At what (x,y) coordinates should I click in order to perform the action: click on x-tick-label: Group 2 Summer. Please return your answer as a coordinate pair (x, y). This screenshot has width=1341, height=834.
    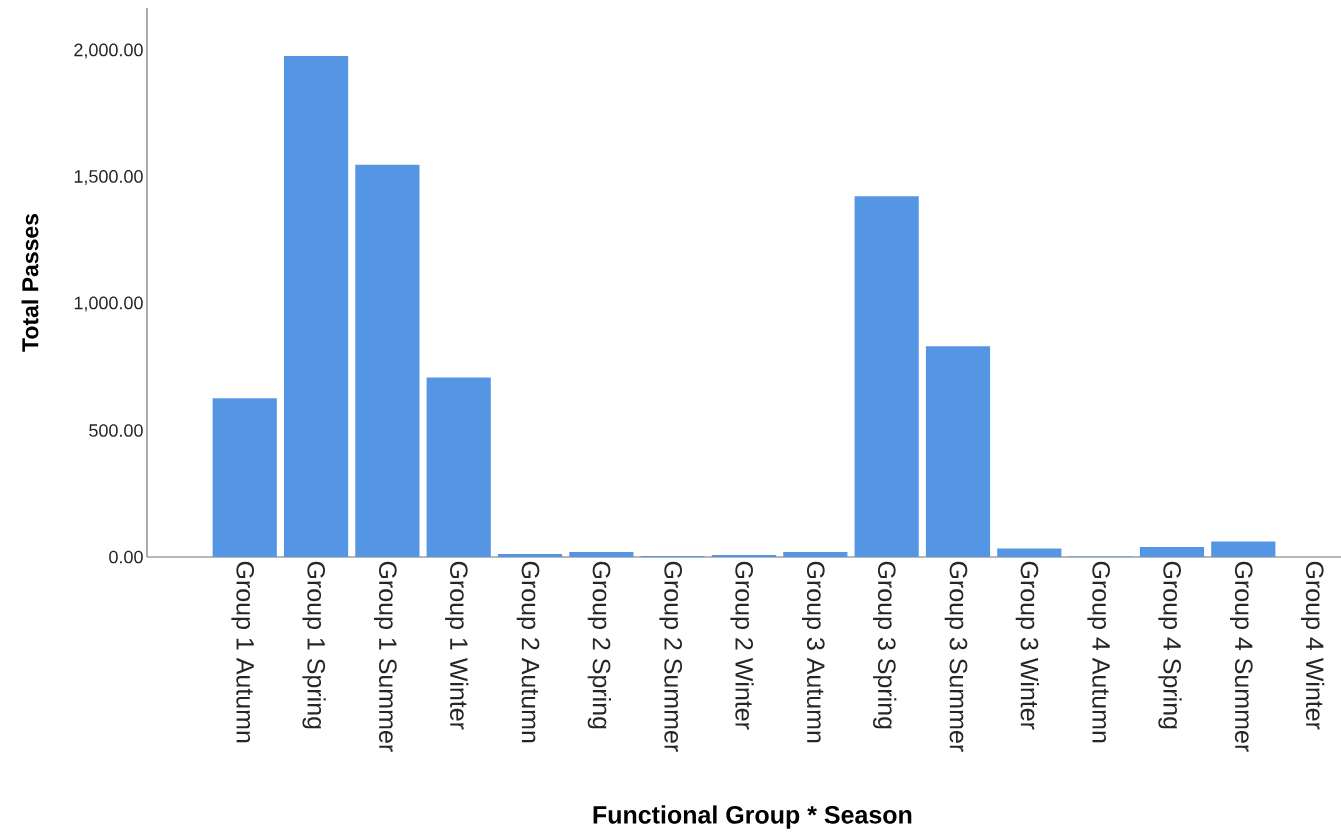
    Looking at the image, I should click on (670, 656).